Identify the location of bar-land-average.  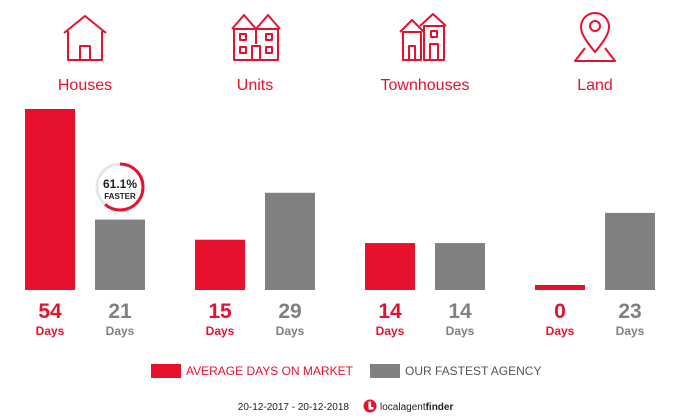
(560, 287).